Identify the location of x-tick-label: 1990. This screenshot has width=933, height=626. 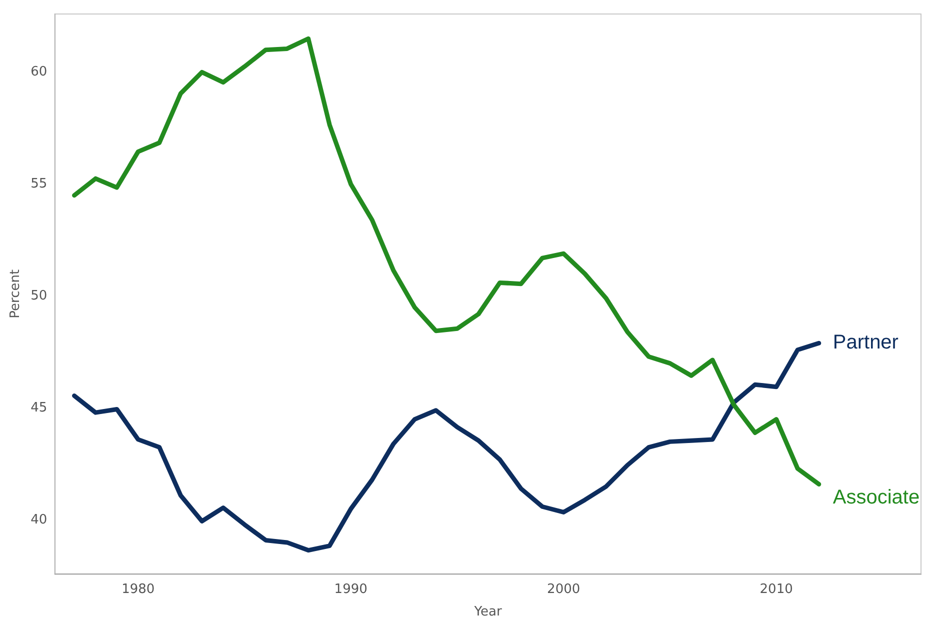
(351, 589).